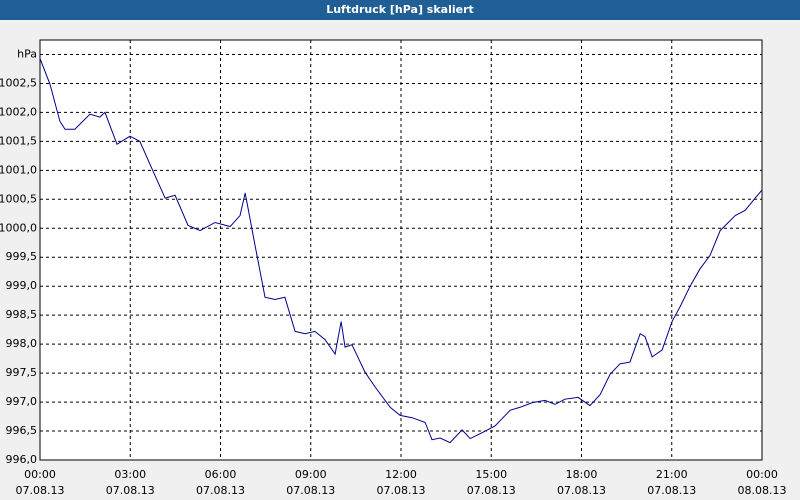 The image size is (800, 500). What do you see at coordinates (221, 474) in the screenshot?
I see `x-tick-label: 06:00` at bounding box center [221, 474].